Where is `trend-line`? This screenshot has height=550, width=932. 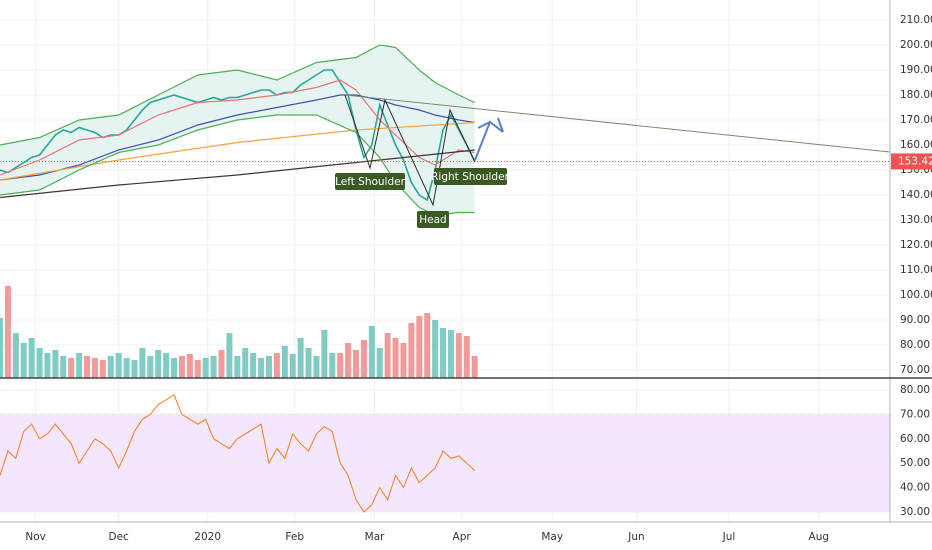 trend-line is located at coordinates (617, 123).